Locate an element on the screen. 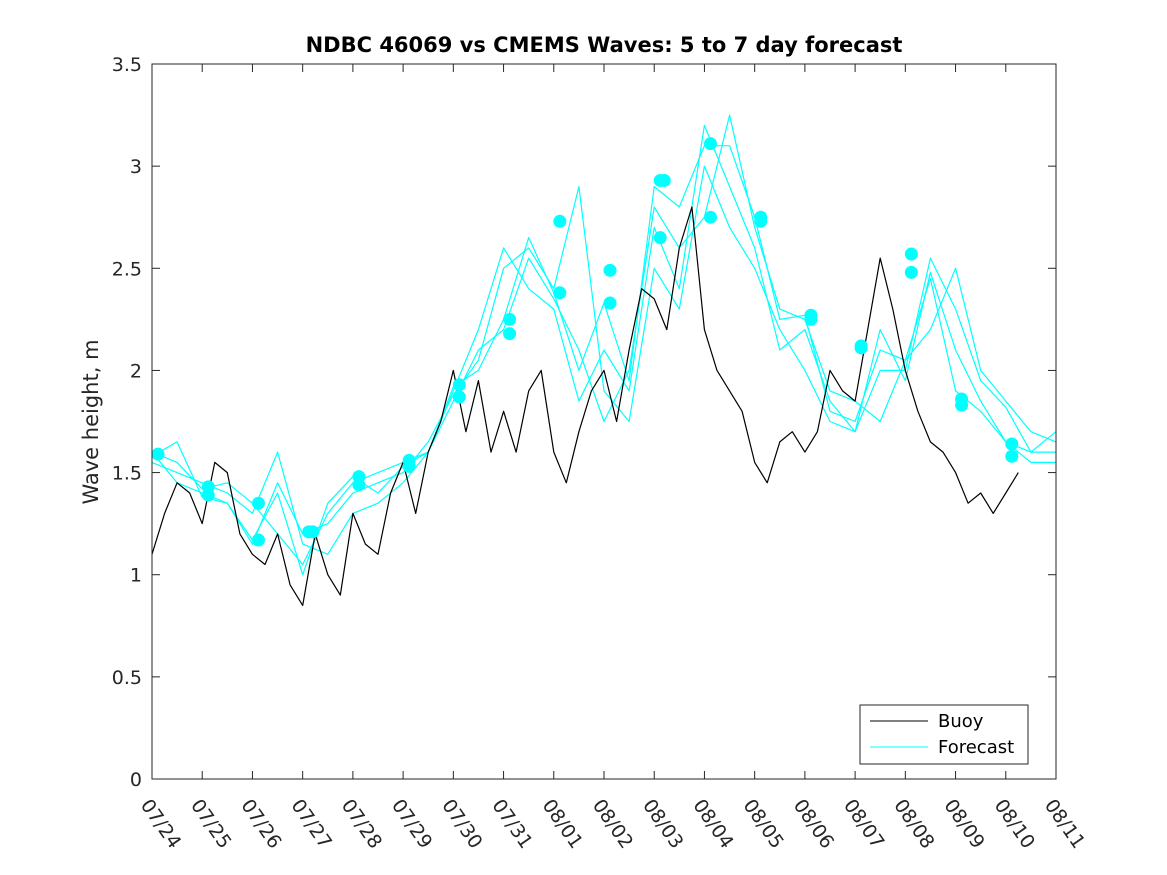  y-tick-label: 0.5 is located at coordinates (127, 678).